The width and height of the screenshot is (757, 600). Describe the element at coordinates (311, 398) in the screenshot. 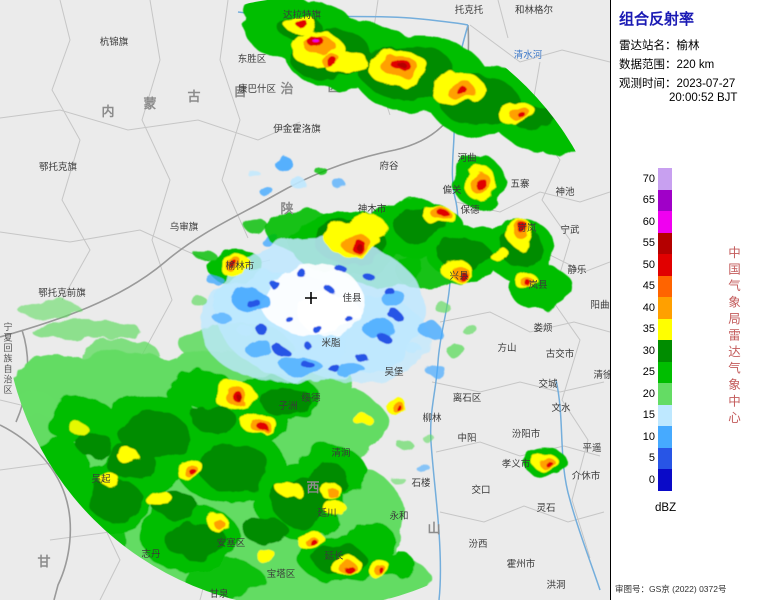

I see `place-label: 绥德` at that location.